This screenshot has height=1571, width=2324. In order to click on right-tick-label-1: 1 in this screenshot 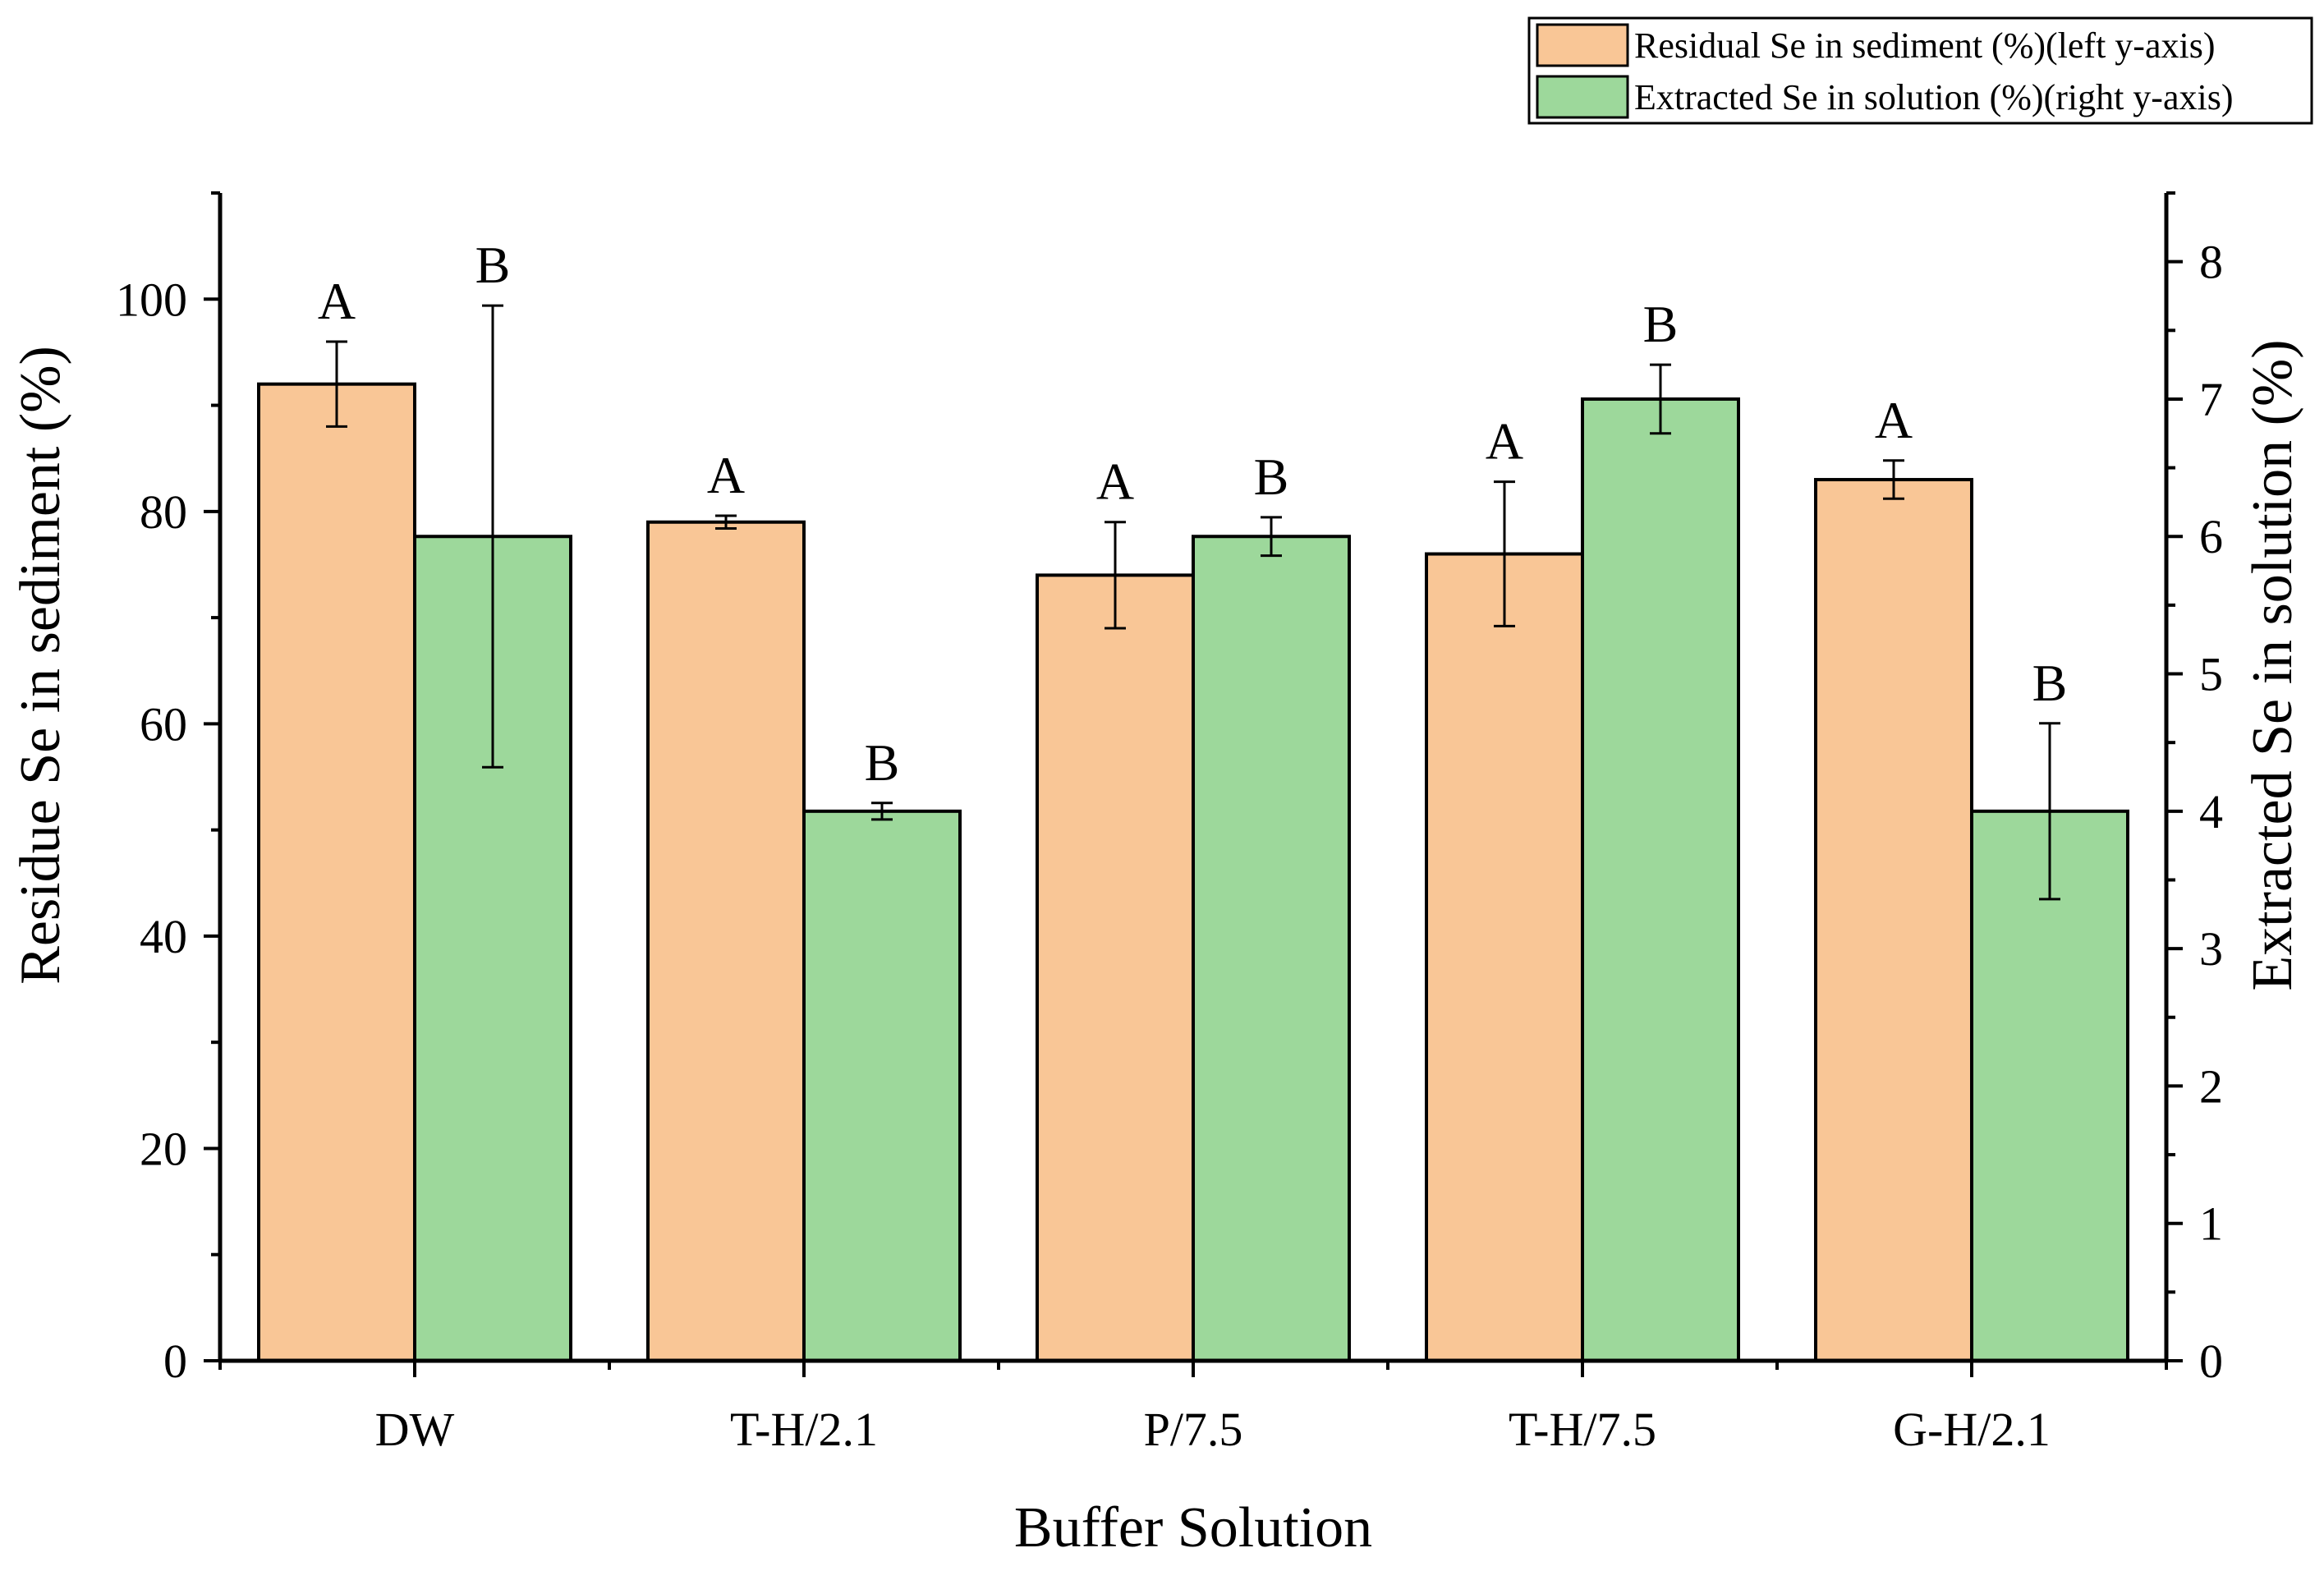, I will do `click(2211, 1224)`.